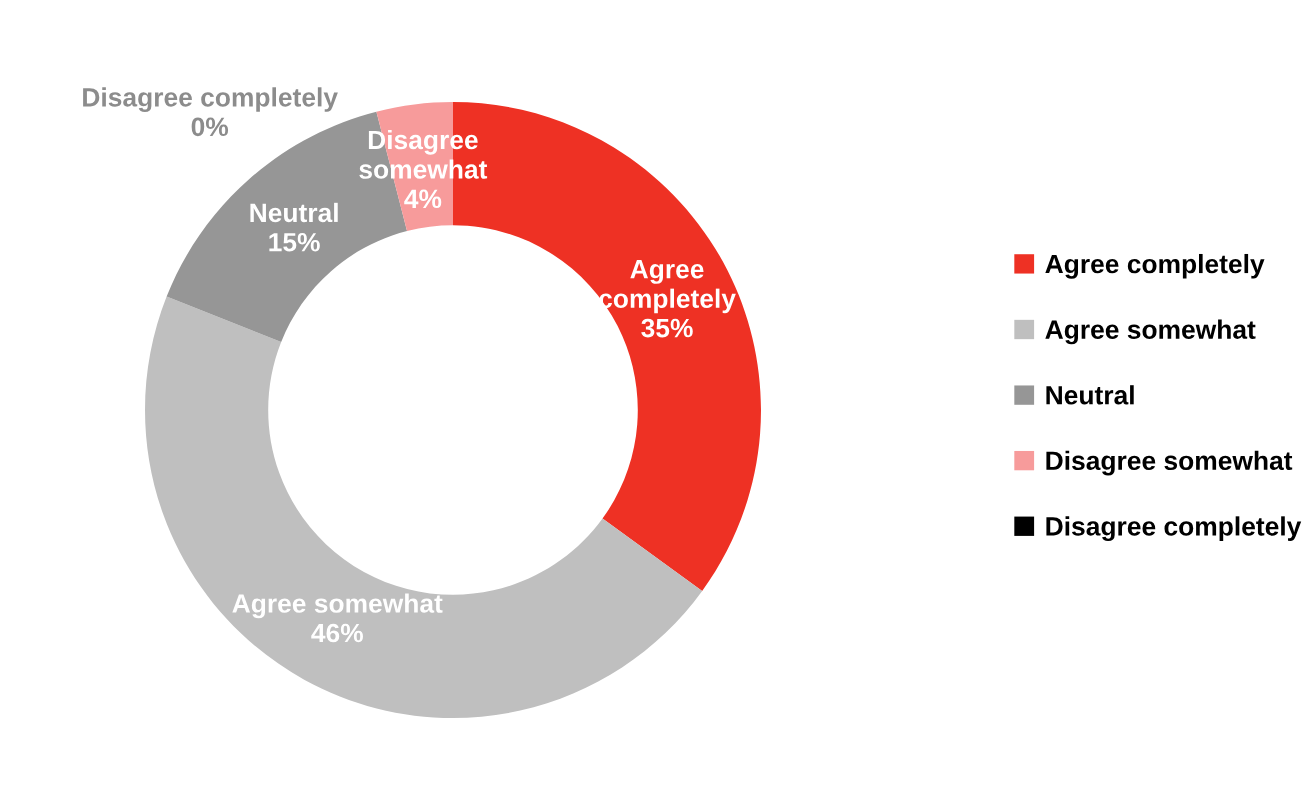 This screenshot has height=795, width=1312. I want to click on data-label: 4%, so click(423, 199).